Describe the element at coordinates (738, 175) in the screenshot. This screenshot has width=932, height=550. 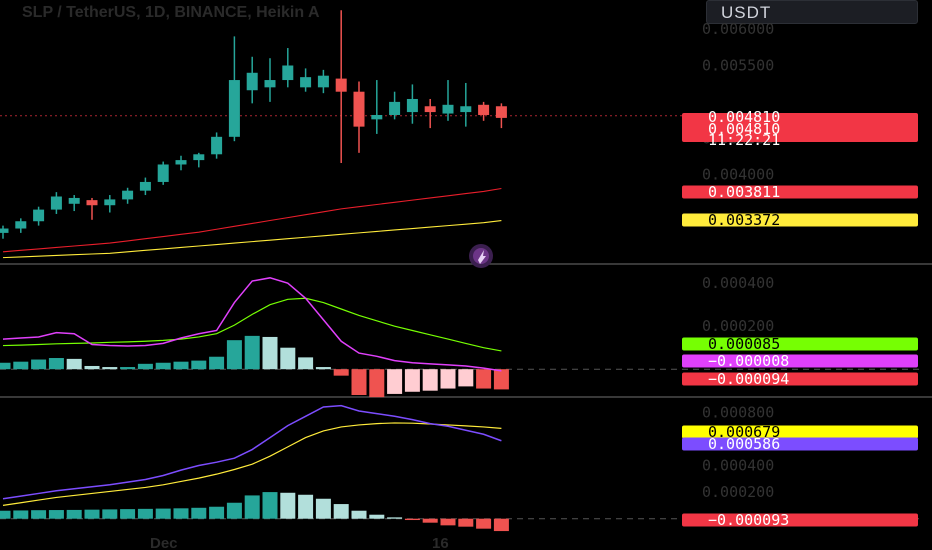
I see `y-axis-tick-label: 0.004000` at that location.